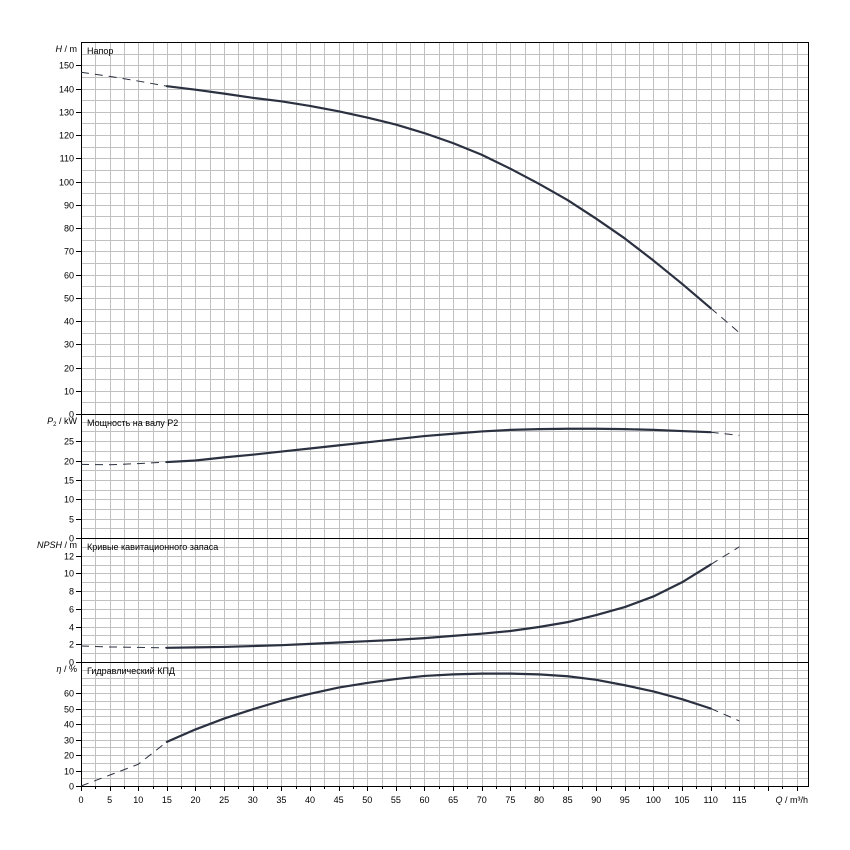  Describe the element at coordinates (69, 557) in the screenshot. I see `y-tick-label: 12` at that location.